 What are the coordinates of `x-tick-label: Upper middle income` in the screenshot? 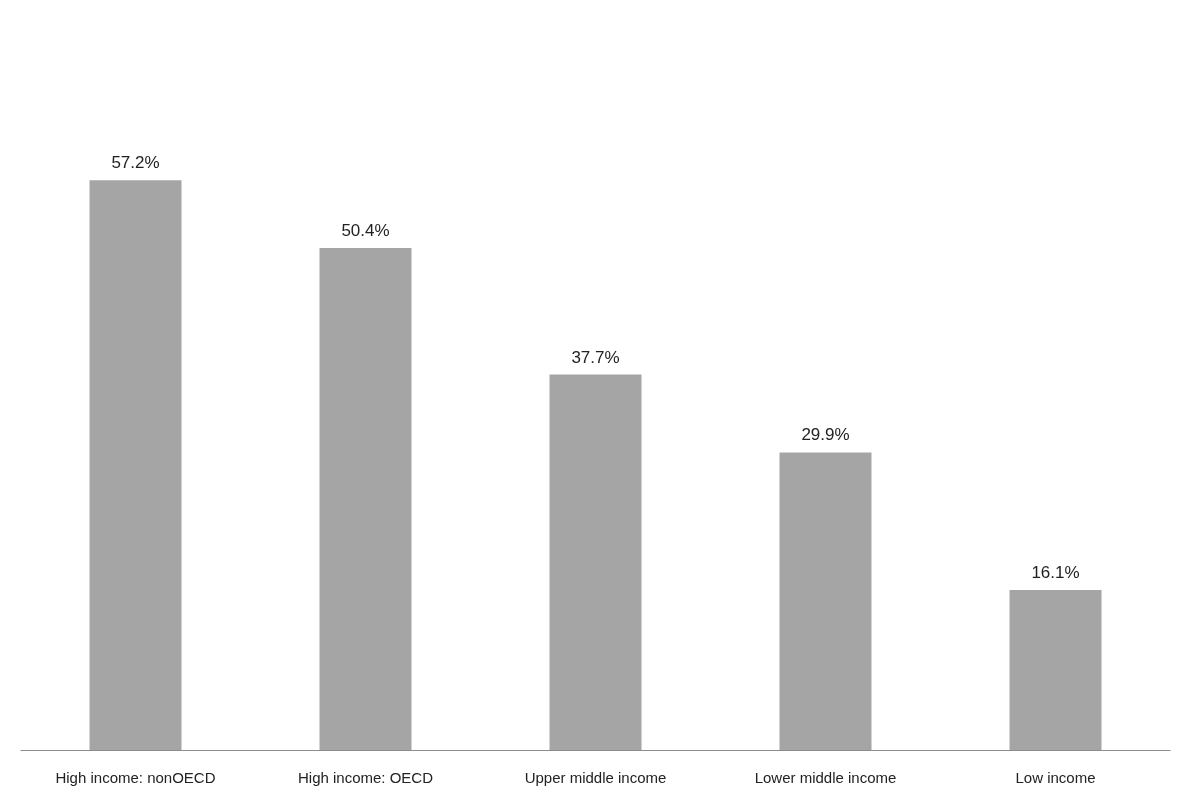 It's located at (595, 777).